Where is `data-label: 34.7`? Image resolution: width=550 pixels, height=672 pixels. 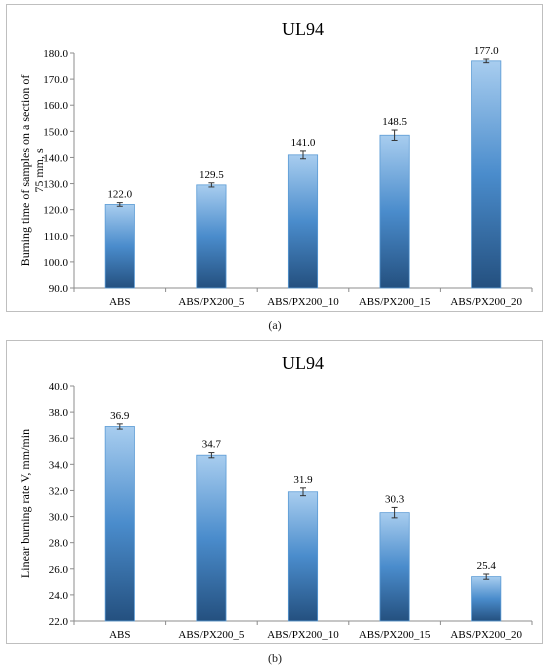
data-label: 34.7 is located at coordinates (212, 445).